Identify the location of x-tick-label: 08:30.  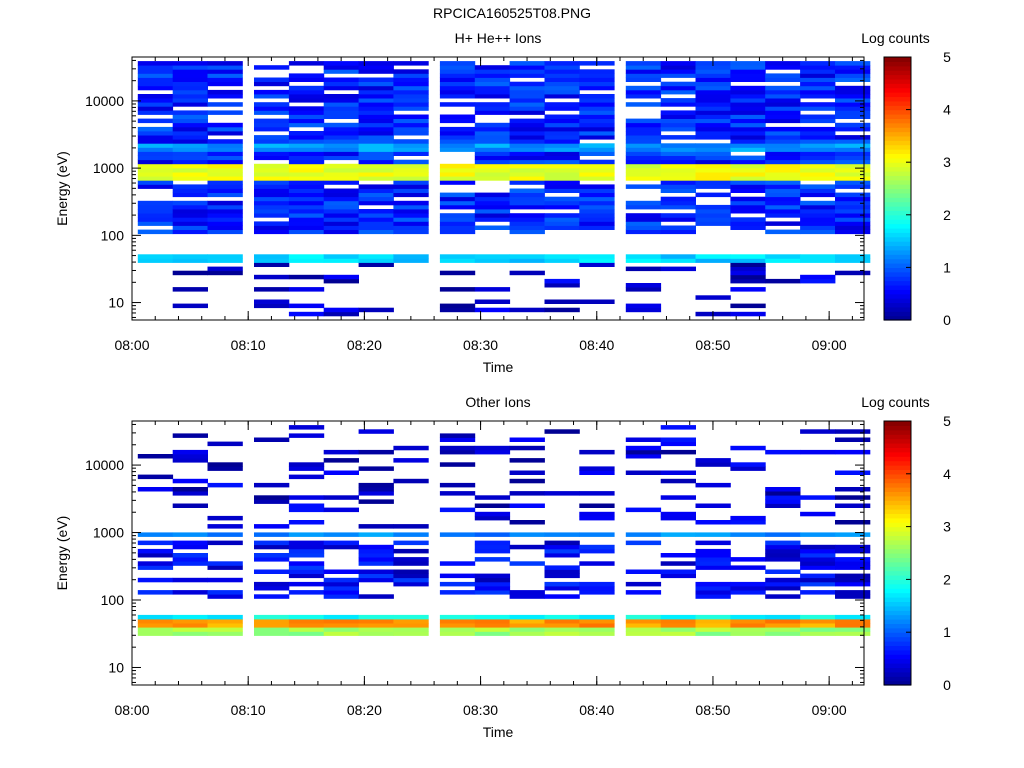
(480, 710).